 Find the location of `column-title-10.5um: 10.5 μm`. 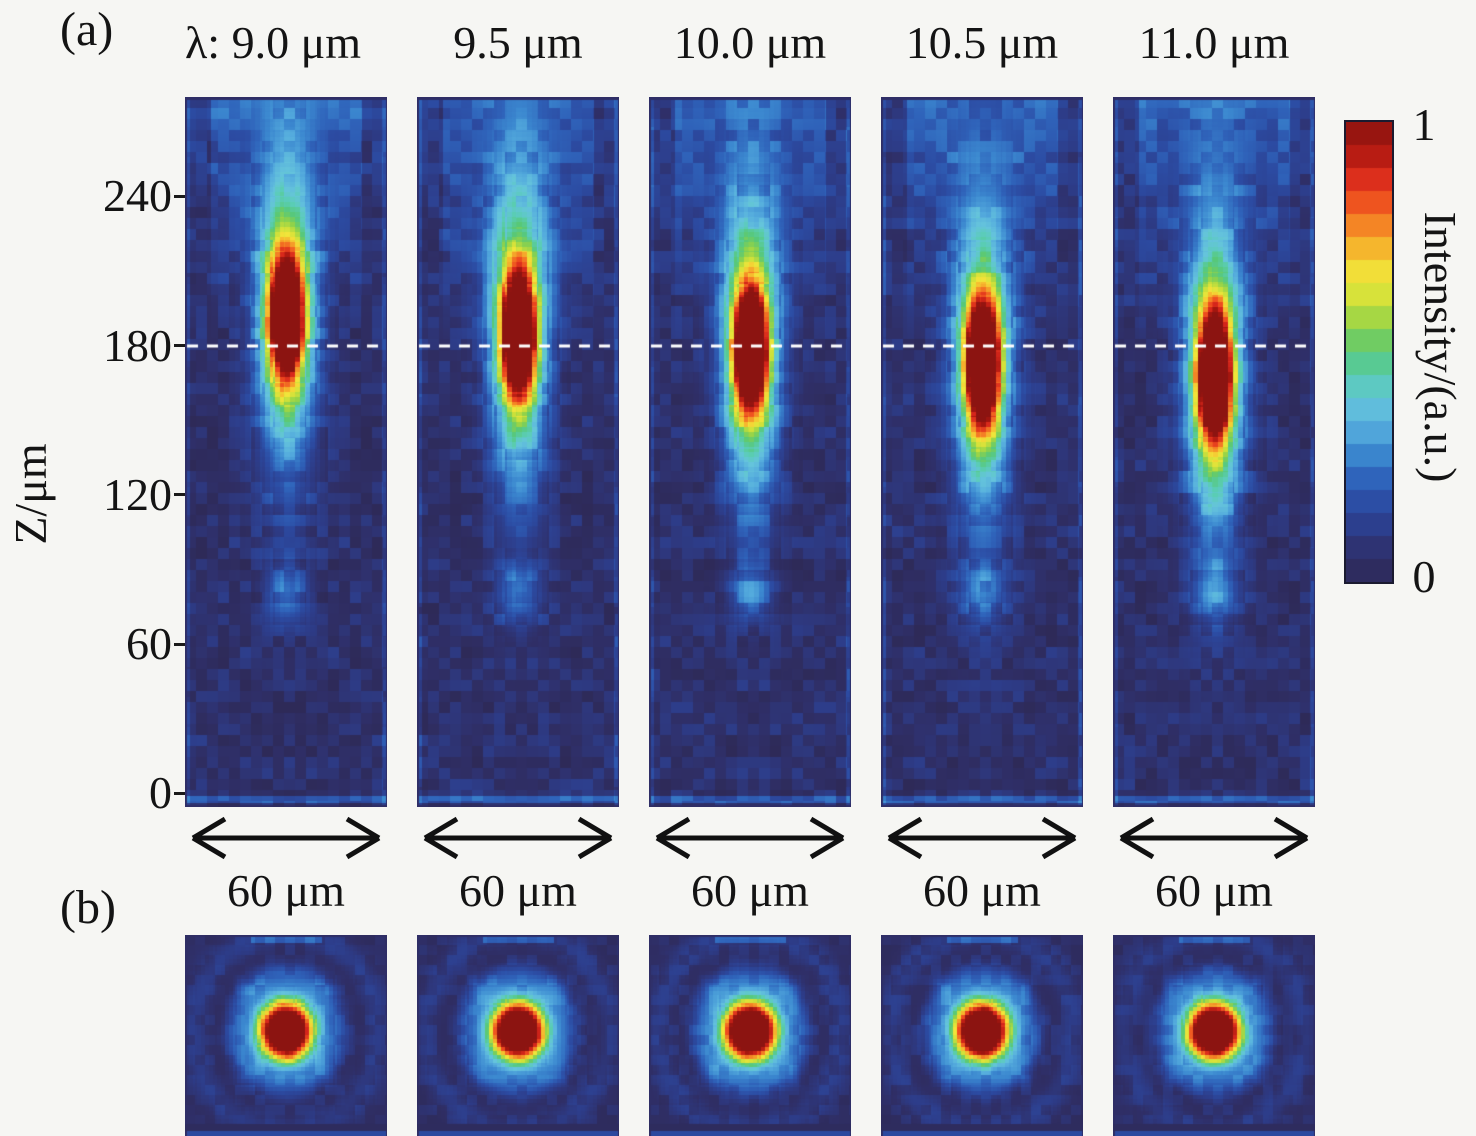

column-title-10.5um: 10.5 μm is located at coordinates (982, 42).